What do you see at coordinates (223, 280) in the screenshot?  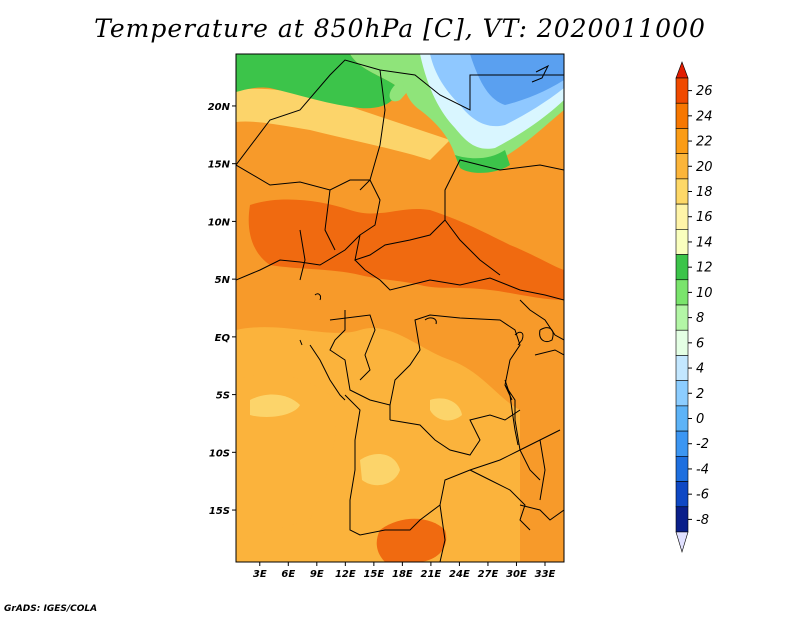 I see `lat-tick-label: 5N` at bounding box center [223, 280].